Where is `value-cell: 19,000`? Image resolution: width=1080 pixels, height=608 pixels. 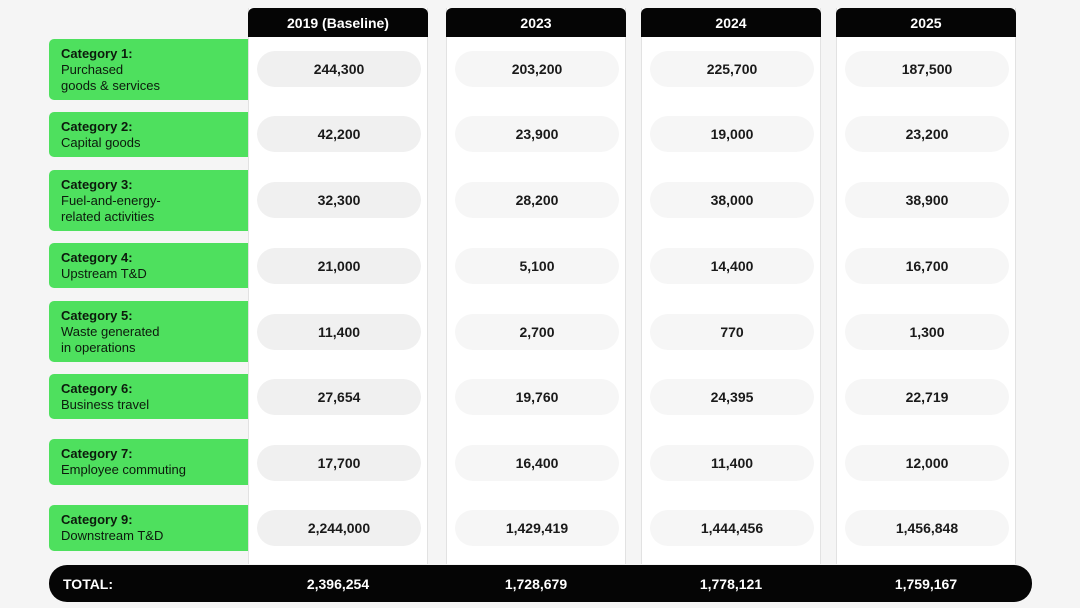 value-cell: 19,000 is located at coordinates (732, 134).